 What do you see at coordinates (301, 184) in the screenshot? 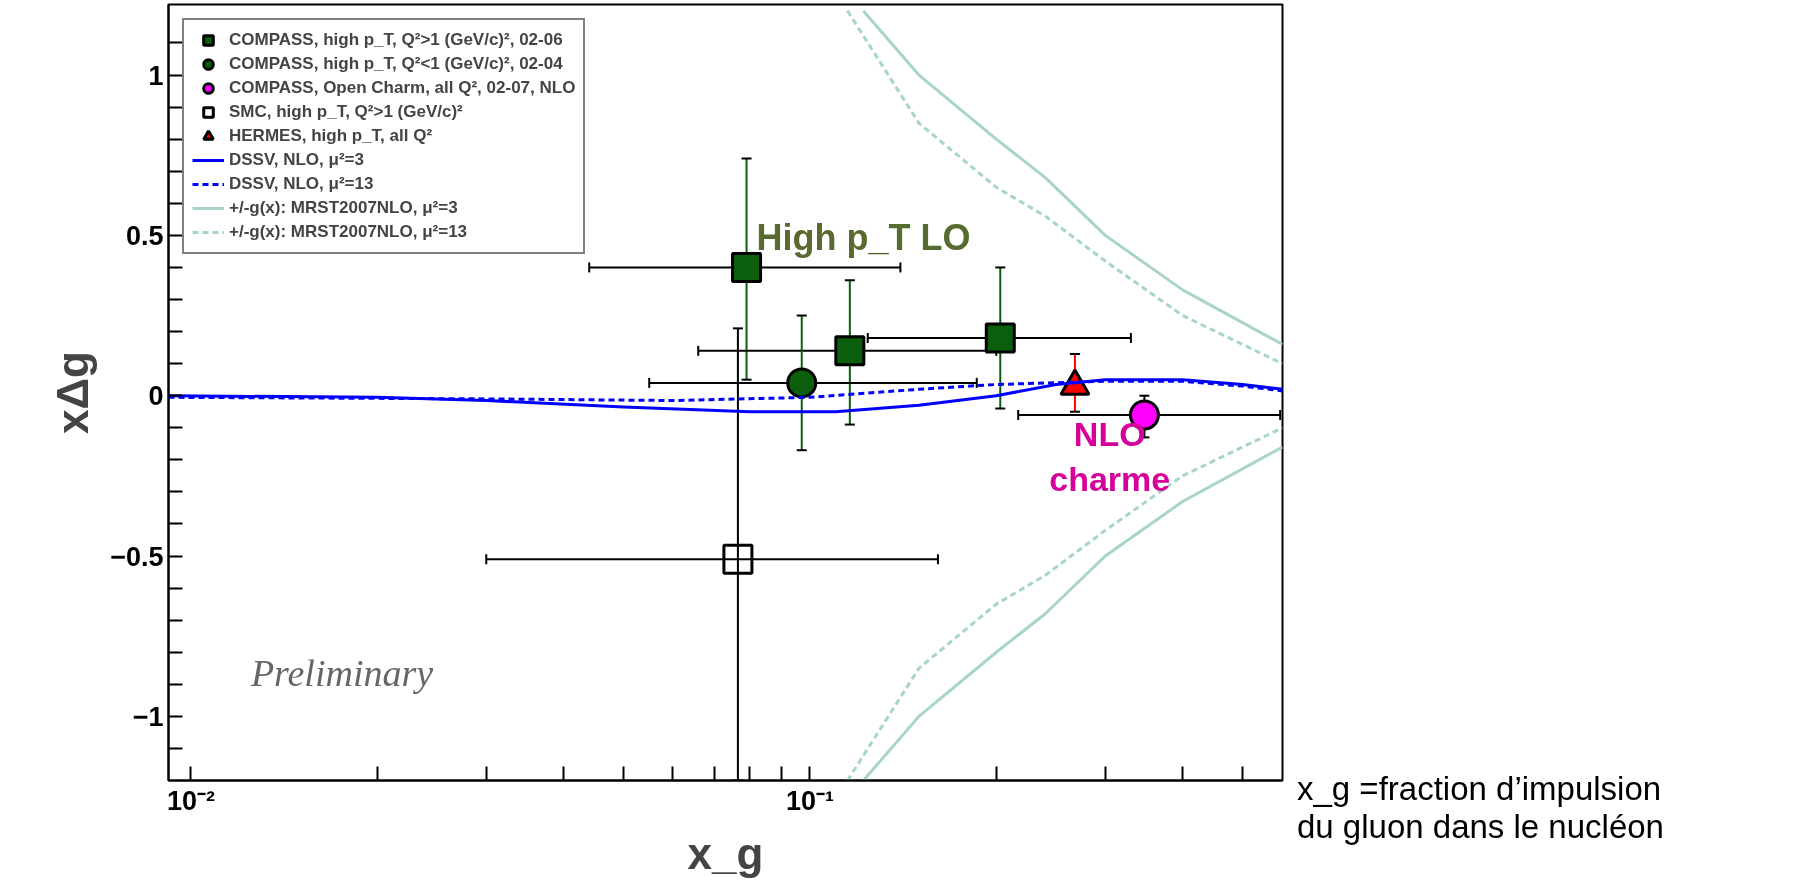
I see `legend-label: DSSV, NLO, μ²=13` at bounding box center [301, 184].